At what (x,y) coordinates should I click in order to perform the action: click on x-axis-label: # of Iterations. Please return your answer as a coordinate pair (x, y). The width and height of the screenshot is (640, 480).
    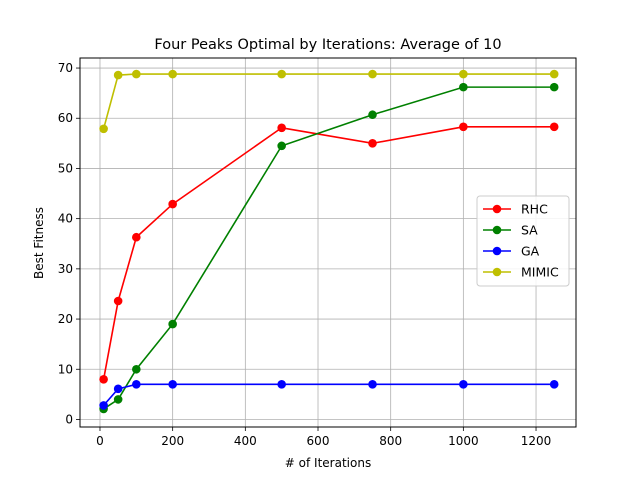
    Looking at the image, I should click on (328, 463).